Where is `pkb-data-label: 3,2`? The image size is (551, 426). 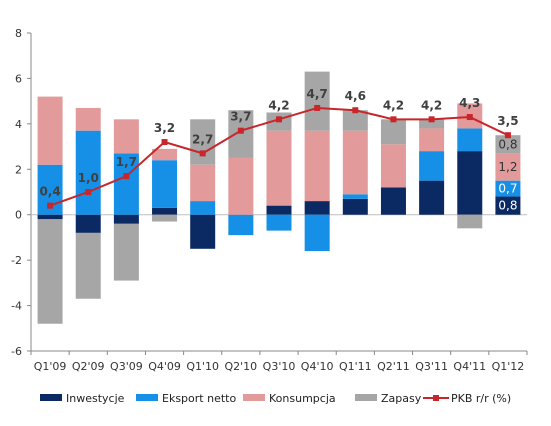 pkb-data-label: 3,2 is located at coordinates (164, 128).